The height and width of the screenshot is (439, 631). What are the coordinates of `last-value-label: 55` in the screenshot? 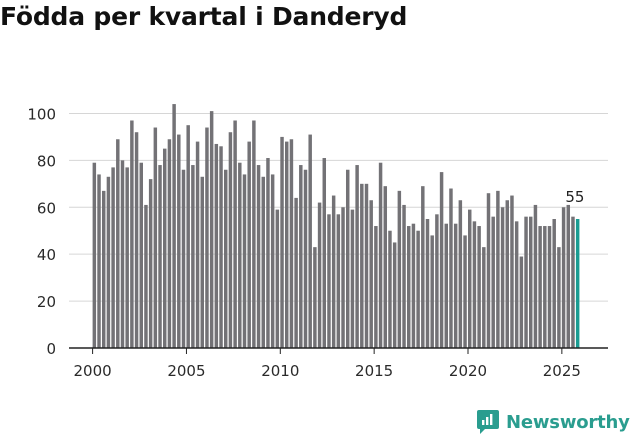 It's located at (574, 197).